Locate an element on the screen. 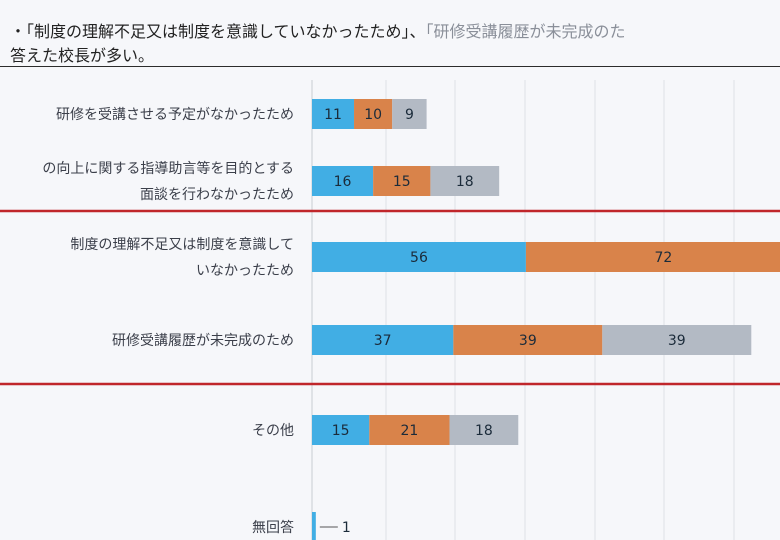 Image resolution: width=780 pixels, height=540 pixels. data-label-4-series-1: 21 is located at coordinates (409, 431).